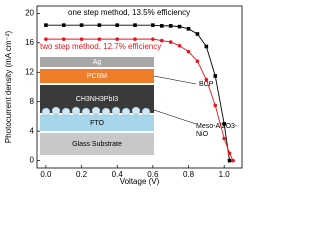 This screenshot has width=320, height=240. Describe the element at coordinates (29, 71) in the screenshot. I see `y-tick-label: 12` at that location.